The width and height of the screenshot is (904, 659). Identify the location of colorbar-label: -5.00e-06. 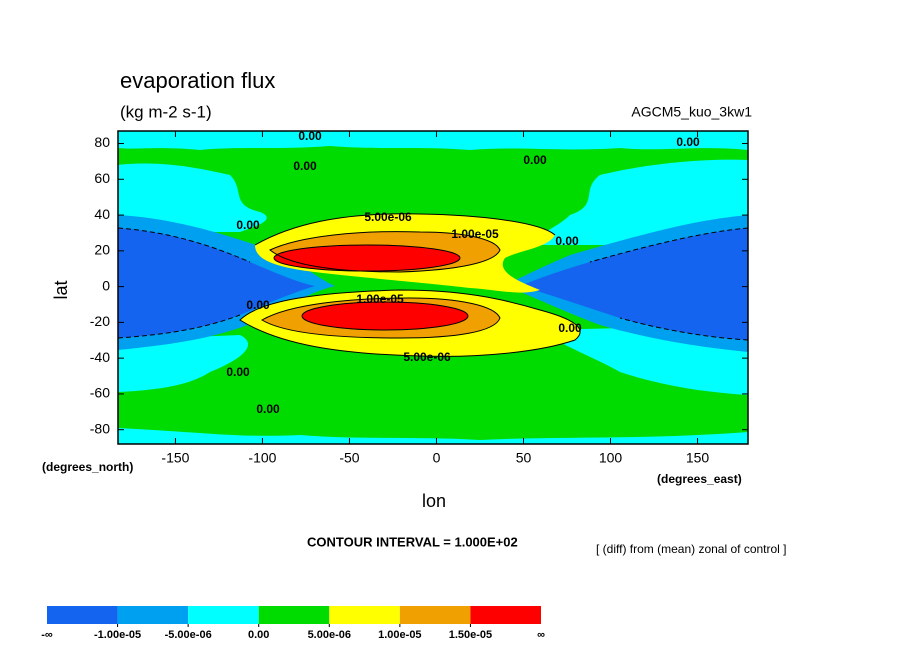
(188, 635).